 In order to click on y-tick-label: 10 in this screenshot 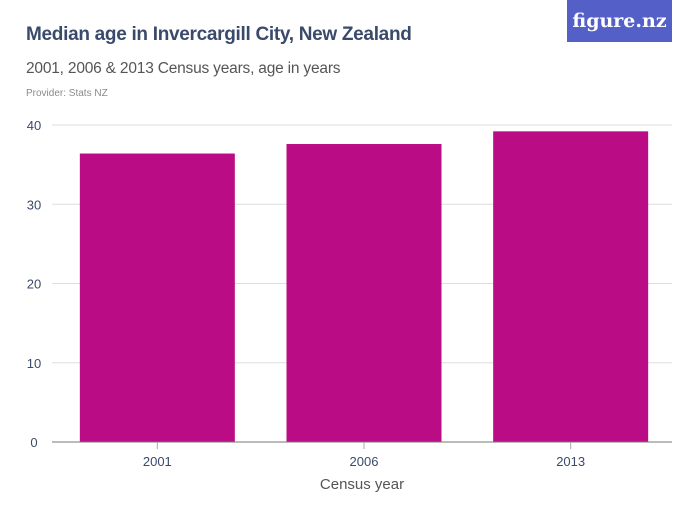, I will do `click(34, 363)`.